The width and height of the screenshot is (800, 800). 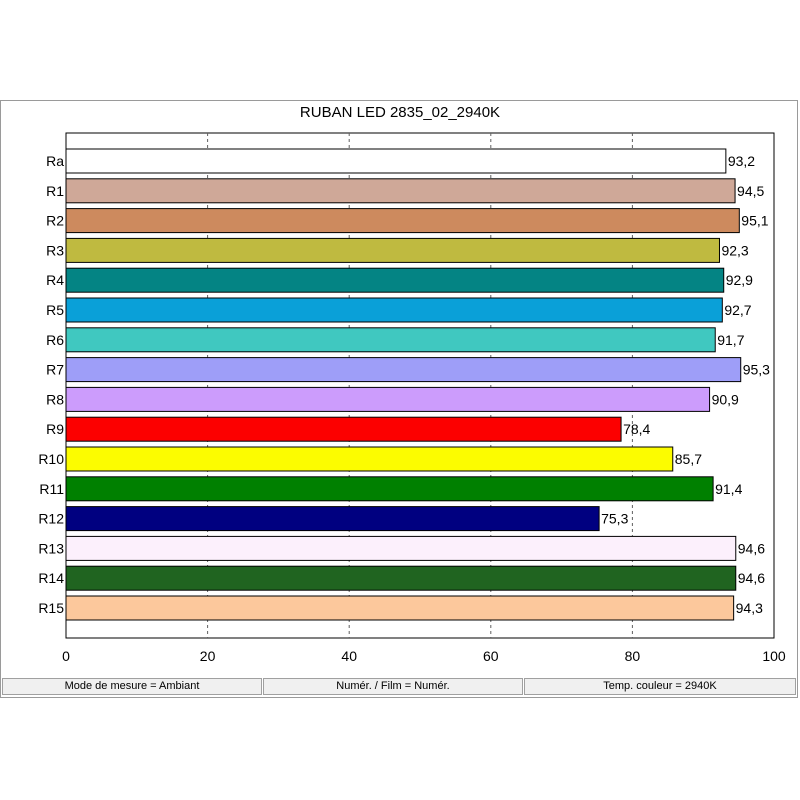 I want to click on bar-r11, so click(x=389, y=489).